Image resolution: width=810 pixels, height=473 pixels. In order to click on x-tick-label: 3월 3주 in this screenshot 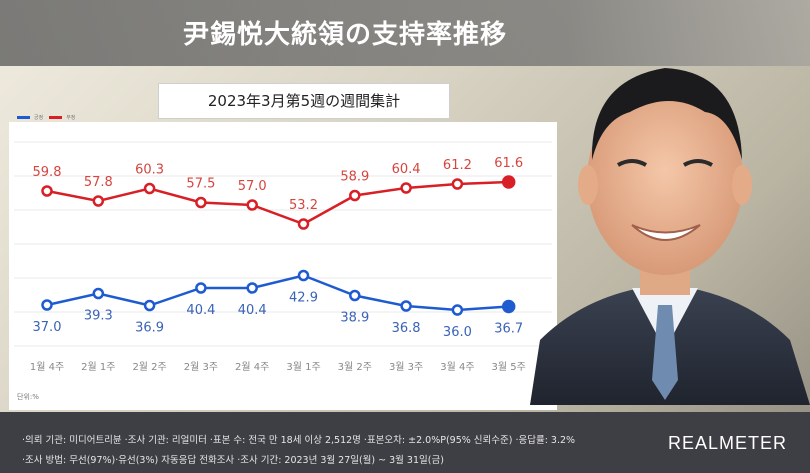, I will do `click(406, 367)`.